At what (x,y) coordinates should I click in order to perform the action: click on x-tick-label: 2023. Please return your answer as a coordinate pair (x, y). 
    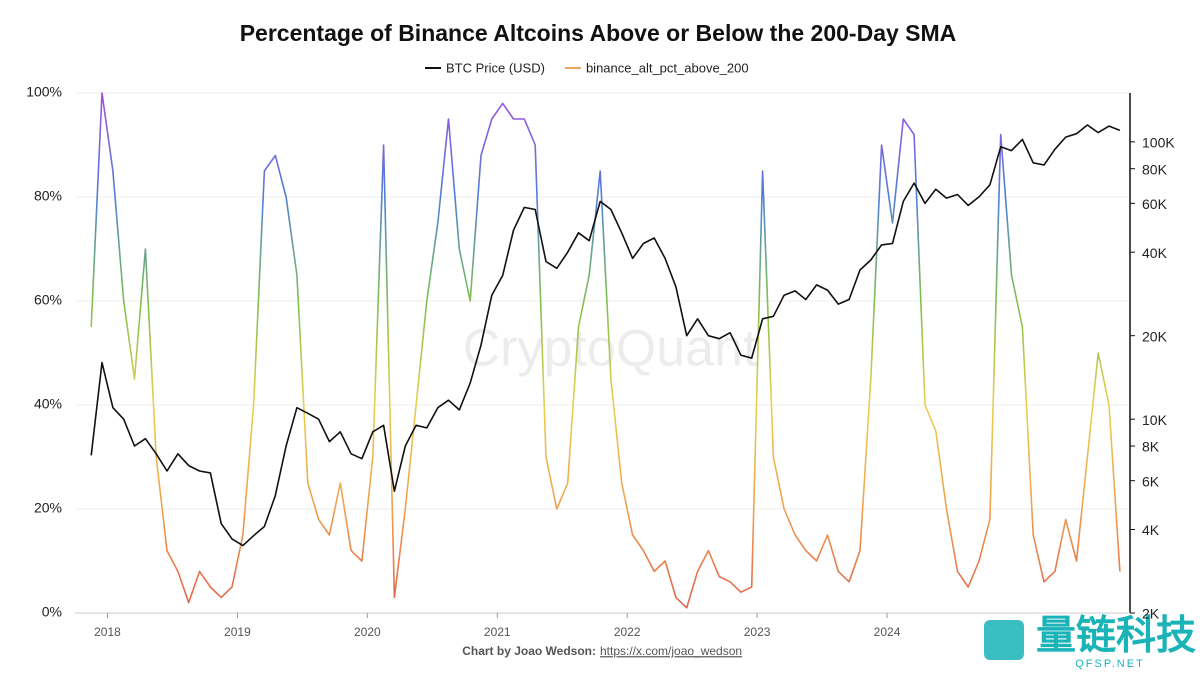
    Looking at the image, I should click on (757, 632).